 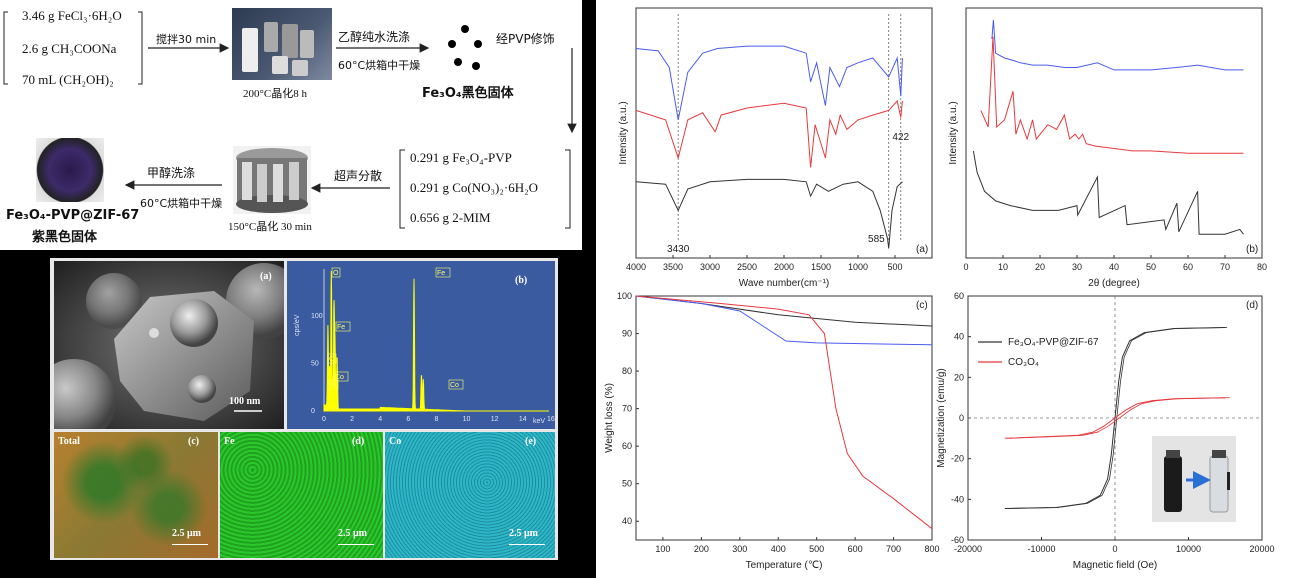 I want to click on x-tick-label: 4000, so click(x=636, y=267).